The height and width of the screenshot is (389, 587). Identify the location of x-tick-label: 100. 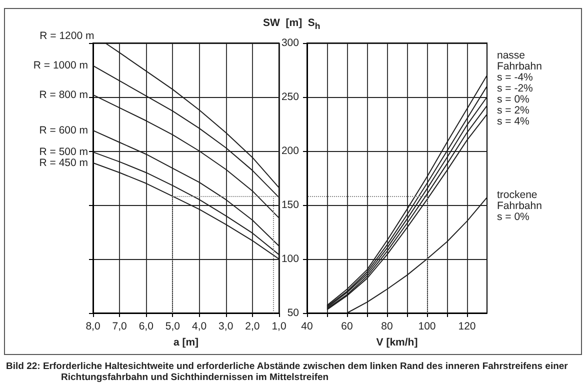
(427, 326).